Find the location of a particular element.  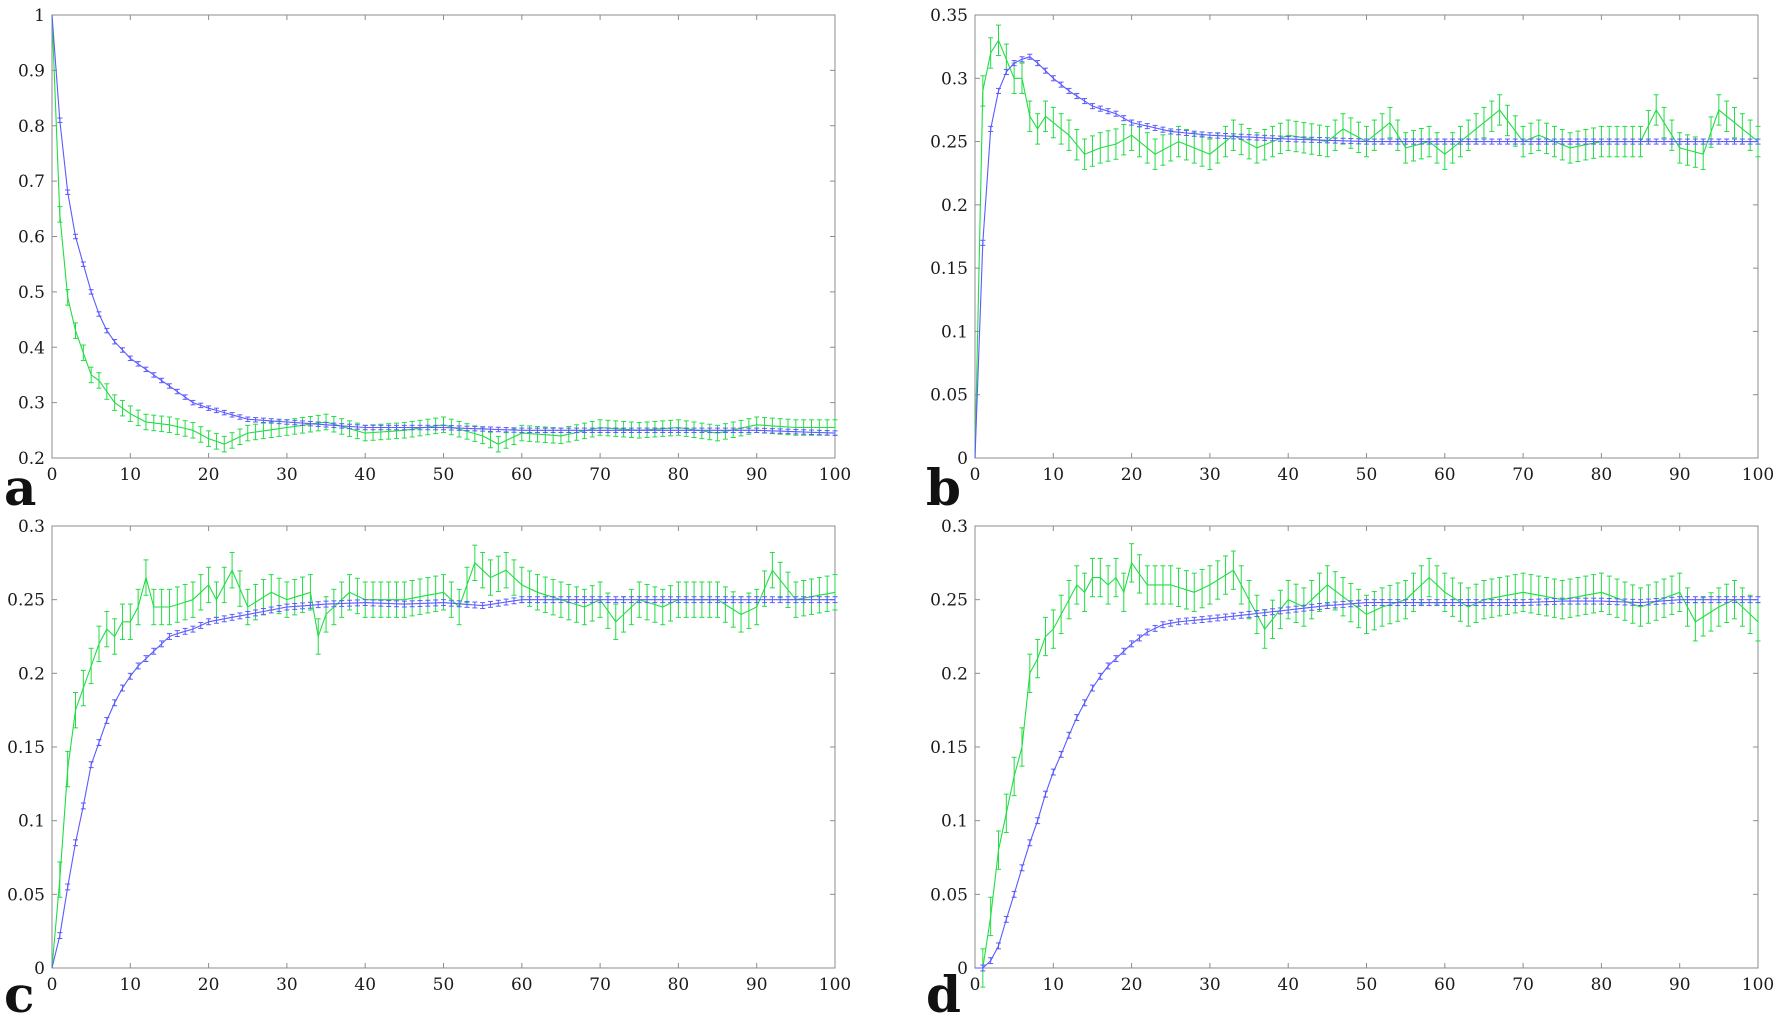

y-tick-label: 0.4 is located at coordinates (31, 348).